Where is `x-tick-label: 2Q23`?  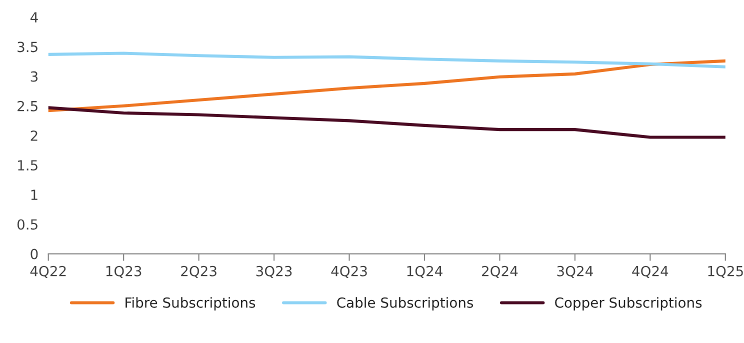
x-tick-label: 2Q23 is located at coordinates (198, 272).